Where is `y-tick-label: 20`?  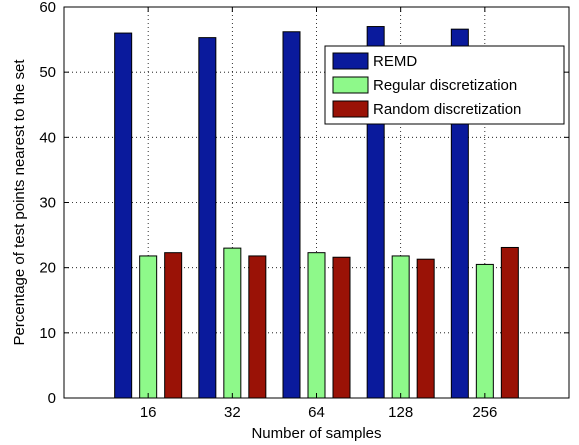 y-tick-label: 20 is located at coordinates (47, 268).